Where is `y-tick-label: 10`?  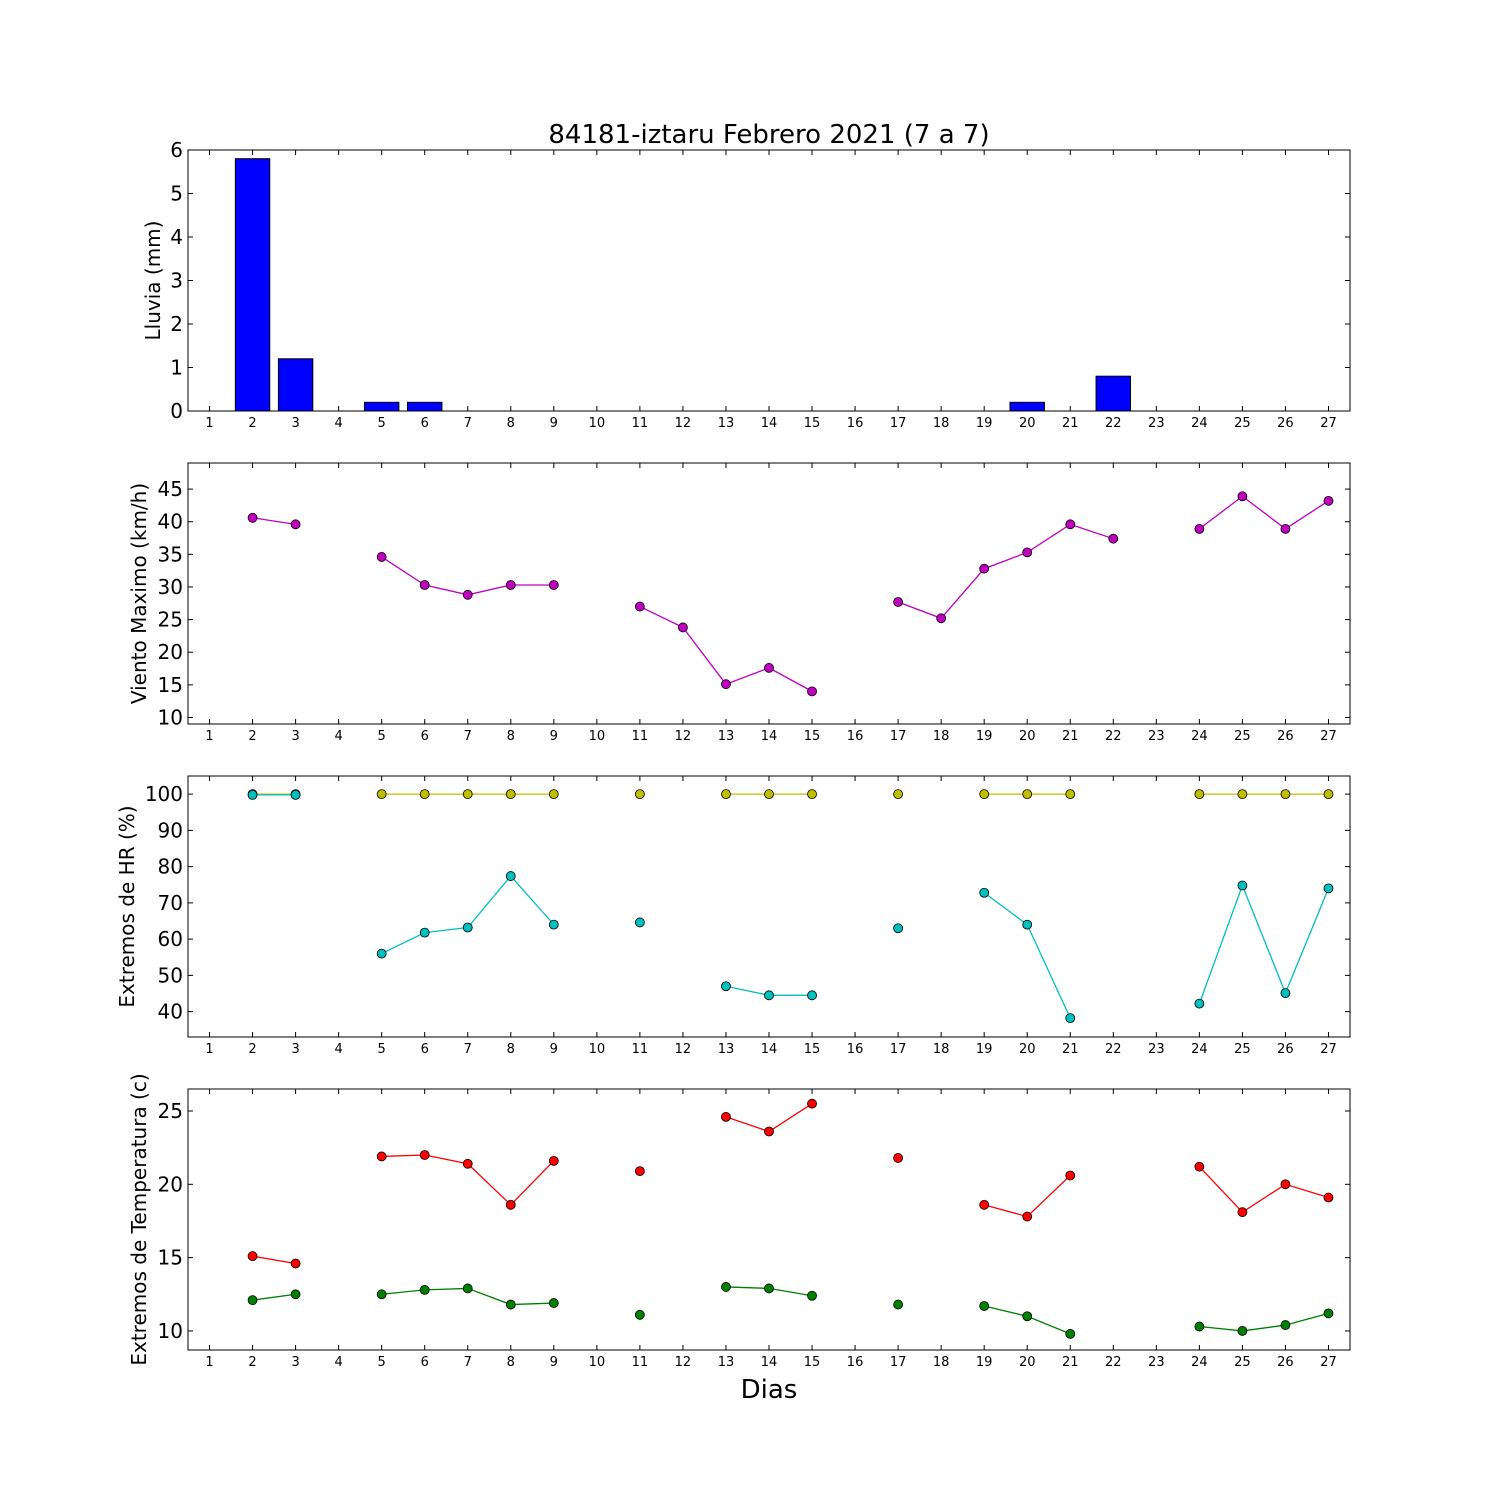
y-tick-label: 10 is located at coordinates (170, 1331).